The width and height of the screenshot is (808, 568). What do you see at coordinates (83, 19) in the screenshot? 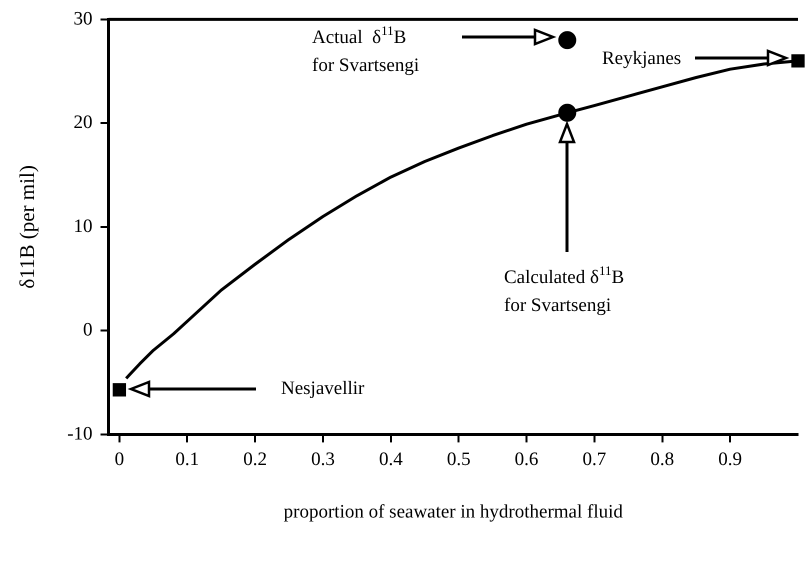
I see `y-tick-label: 30` at bounding box center [83, 19].